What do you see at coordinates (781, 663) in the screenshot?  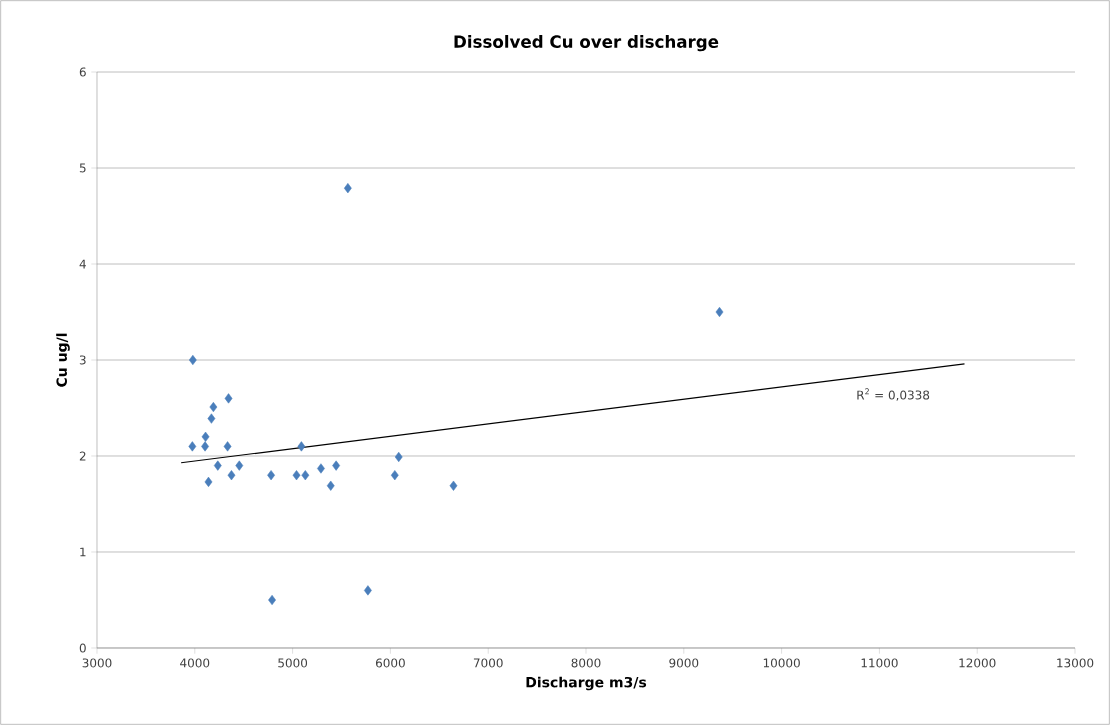 I see `x-tick-label: 10000` at bounding box center [781, 663].